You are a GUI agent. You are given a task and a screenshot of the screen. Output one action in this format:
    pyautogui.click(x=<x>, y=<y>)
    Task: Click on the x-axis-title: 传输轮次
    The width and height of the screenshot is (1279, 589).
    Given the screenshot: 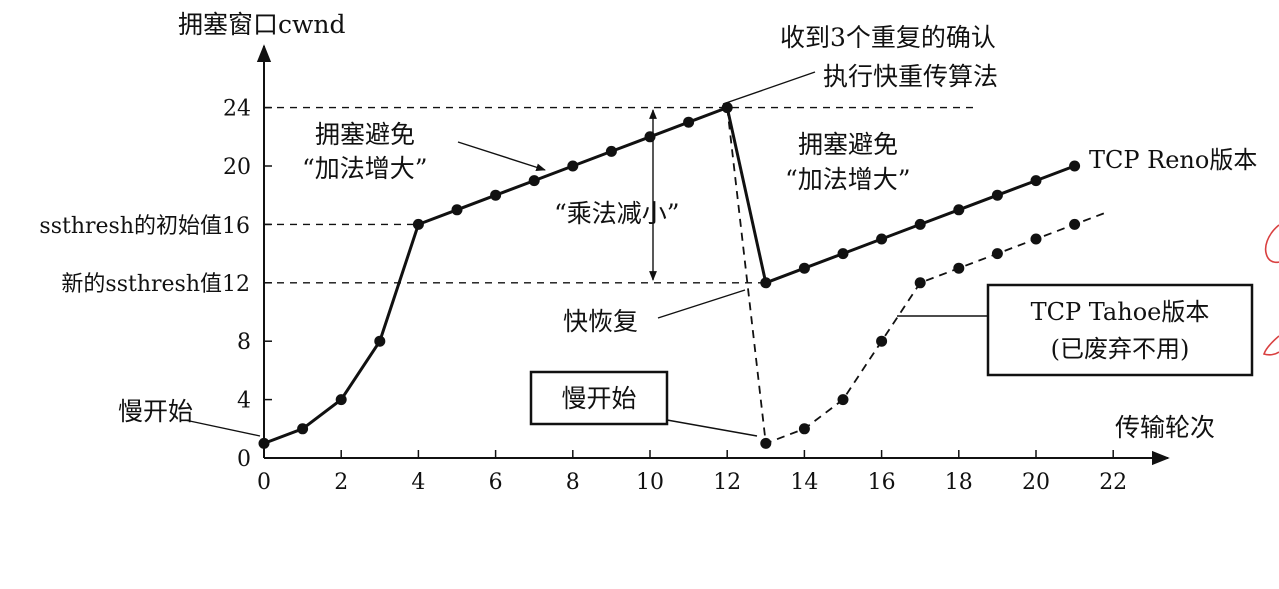 What is the action you would take?
    pyautogui.click(x=1165, y=427)
    